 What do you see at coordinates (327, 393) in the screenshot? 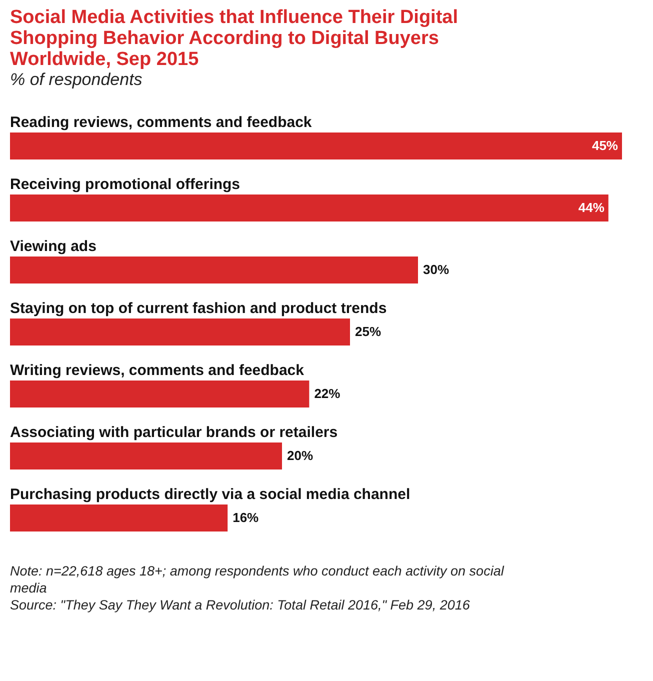
I see `data-label: 22%` at bounding box center [327, 393].